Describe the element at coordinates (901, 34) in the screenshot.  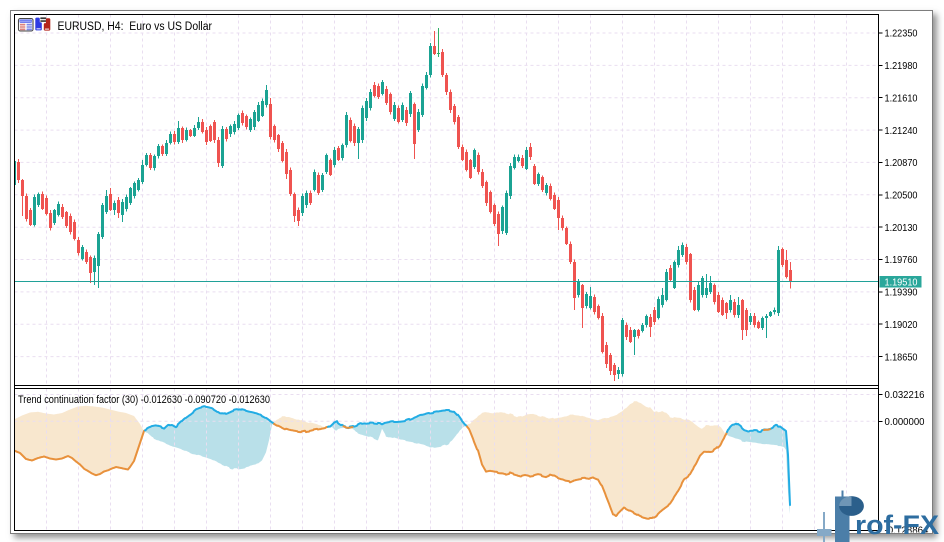
I see `svg-text: 1.22350` at that location.